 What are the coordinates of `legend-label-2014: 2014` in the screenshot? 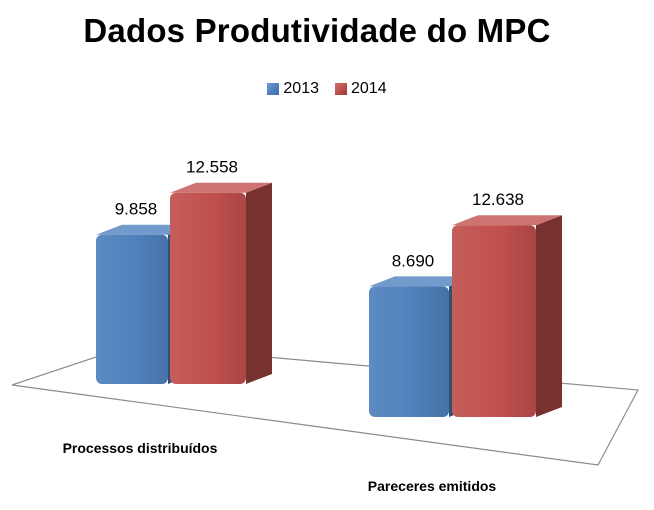 It's located at (369, 88).